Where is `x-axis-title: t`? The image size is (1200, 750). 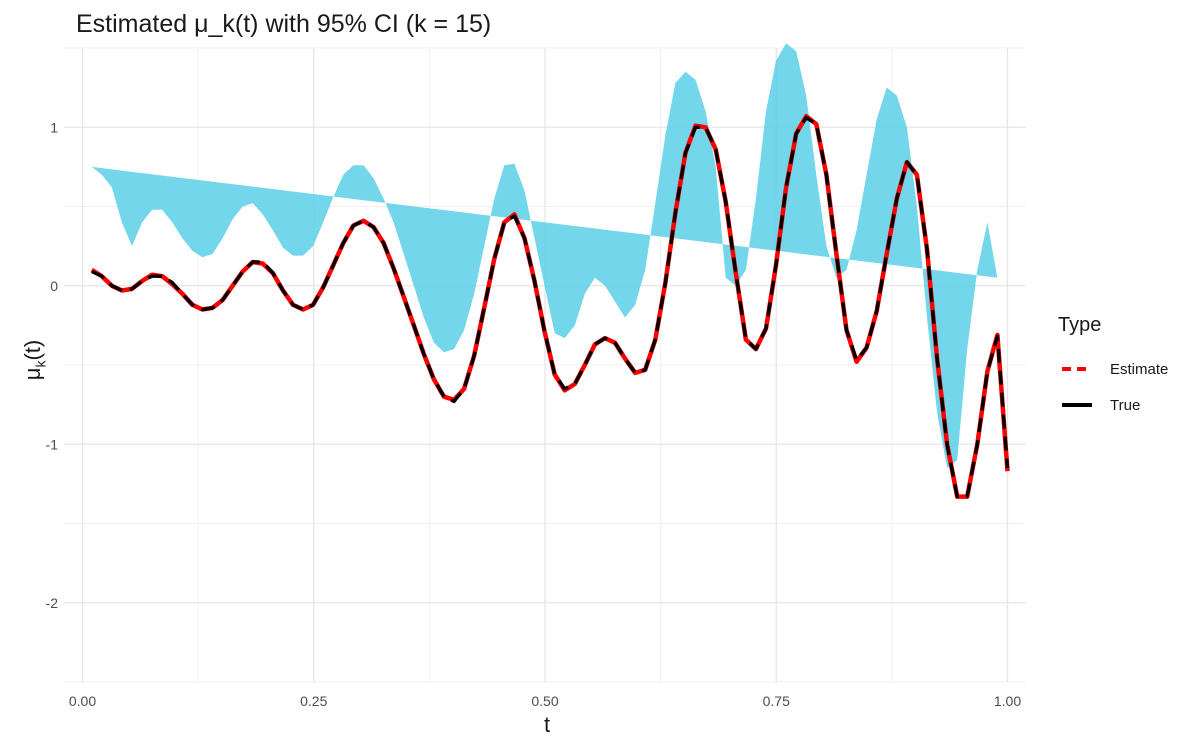
x-axis-title: t is located at coordinates (547, 724).